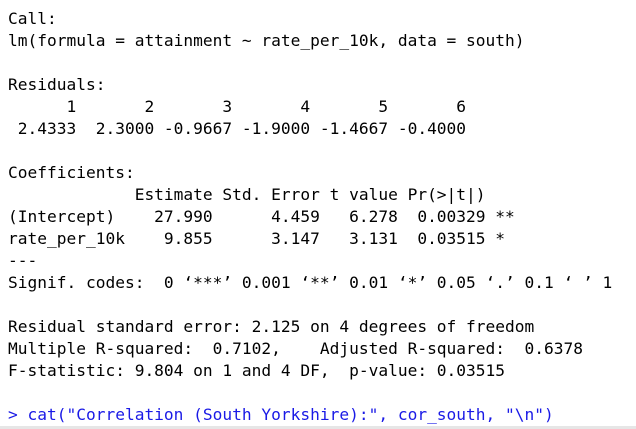 The height and width of the screenshot is (429, 636). Describe the element at coordinates (237, 106) in the screenshot. I see `residuals-index-row: 1 2 3 4 5 6` at that location.